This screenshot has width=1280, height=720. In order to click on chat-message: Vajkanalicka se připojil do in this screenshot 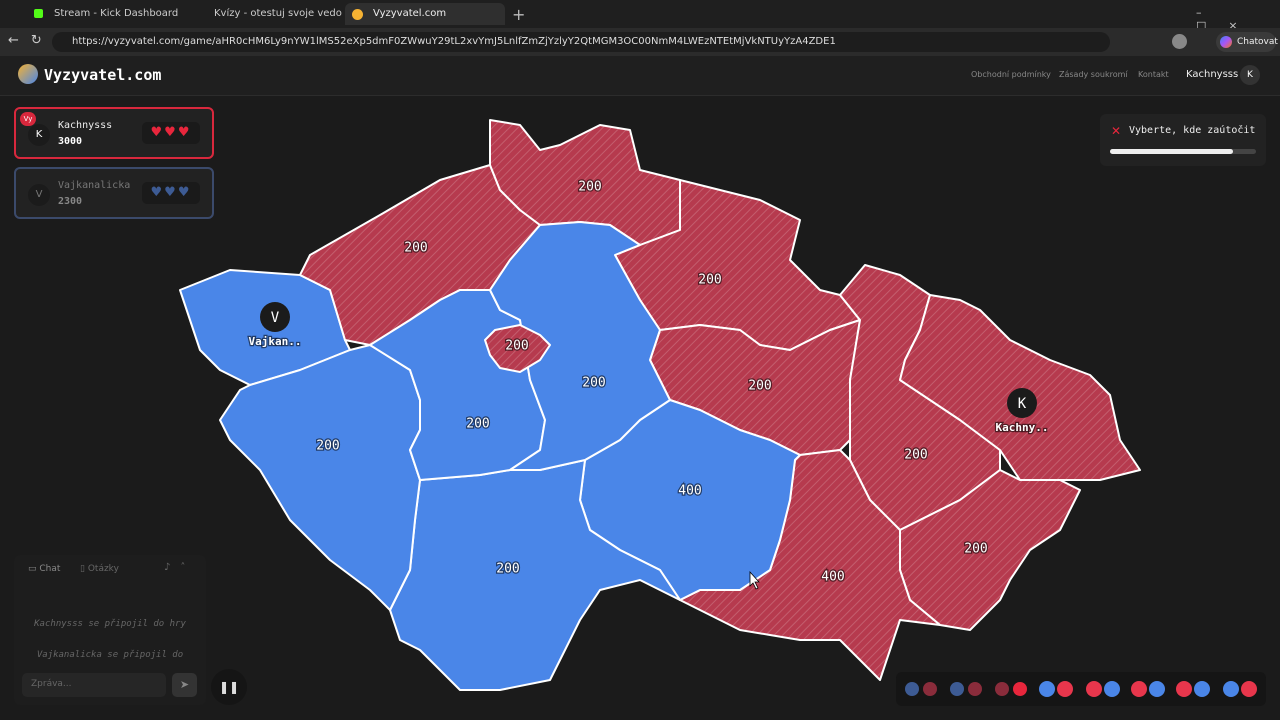, I will do `click(110, 655)`.